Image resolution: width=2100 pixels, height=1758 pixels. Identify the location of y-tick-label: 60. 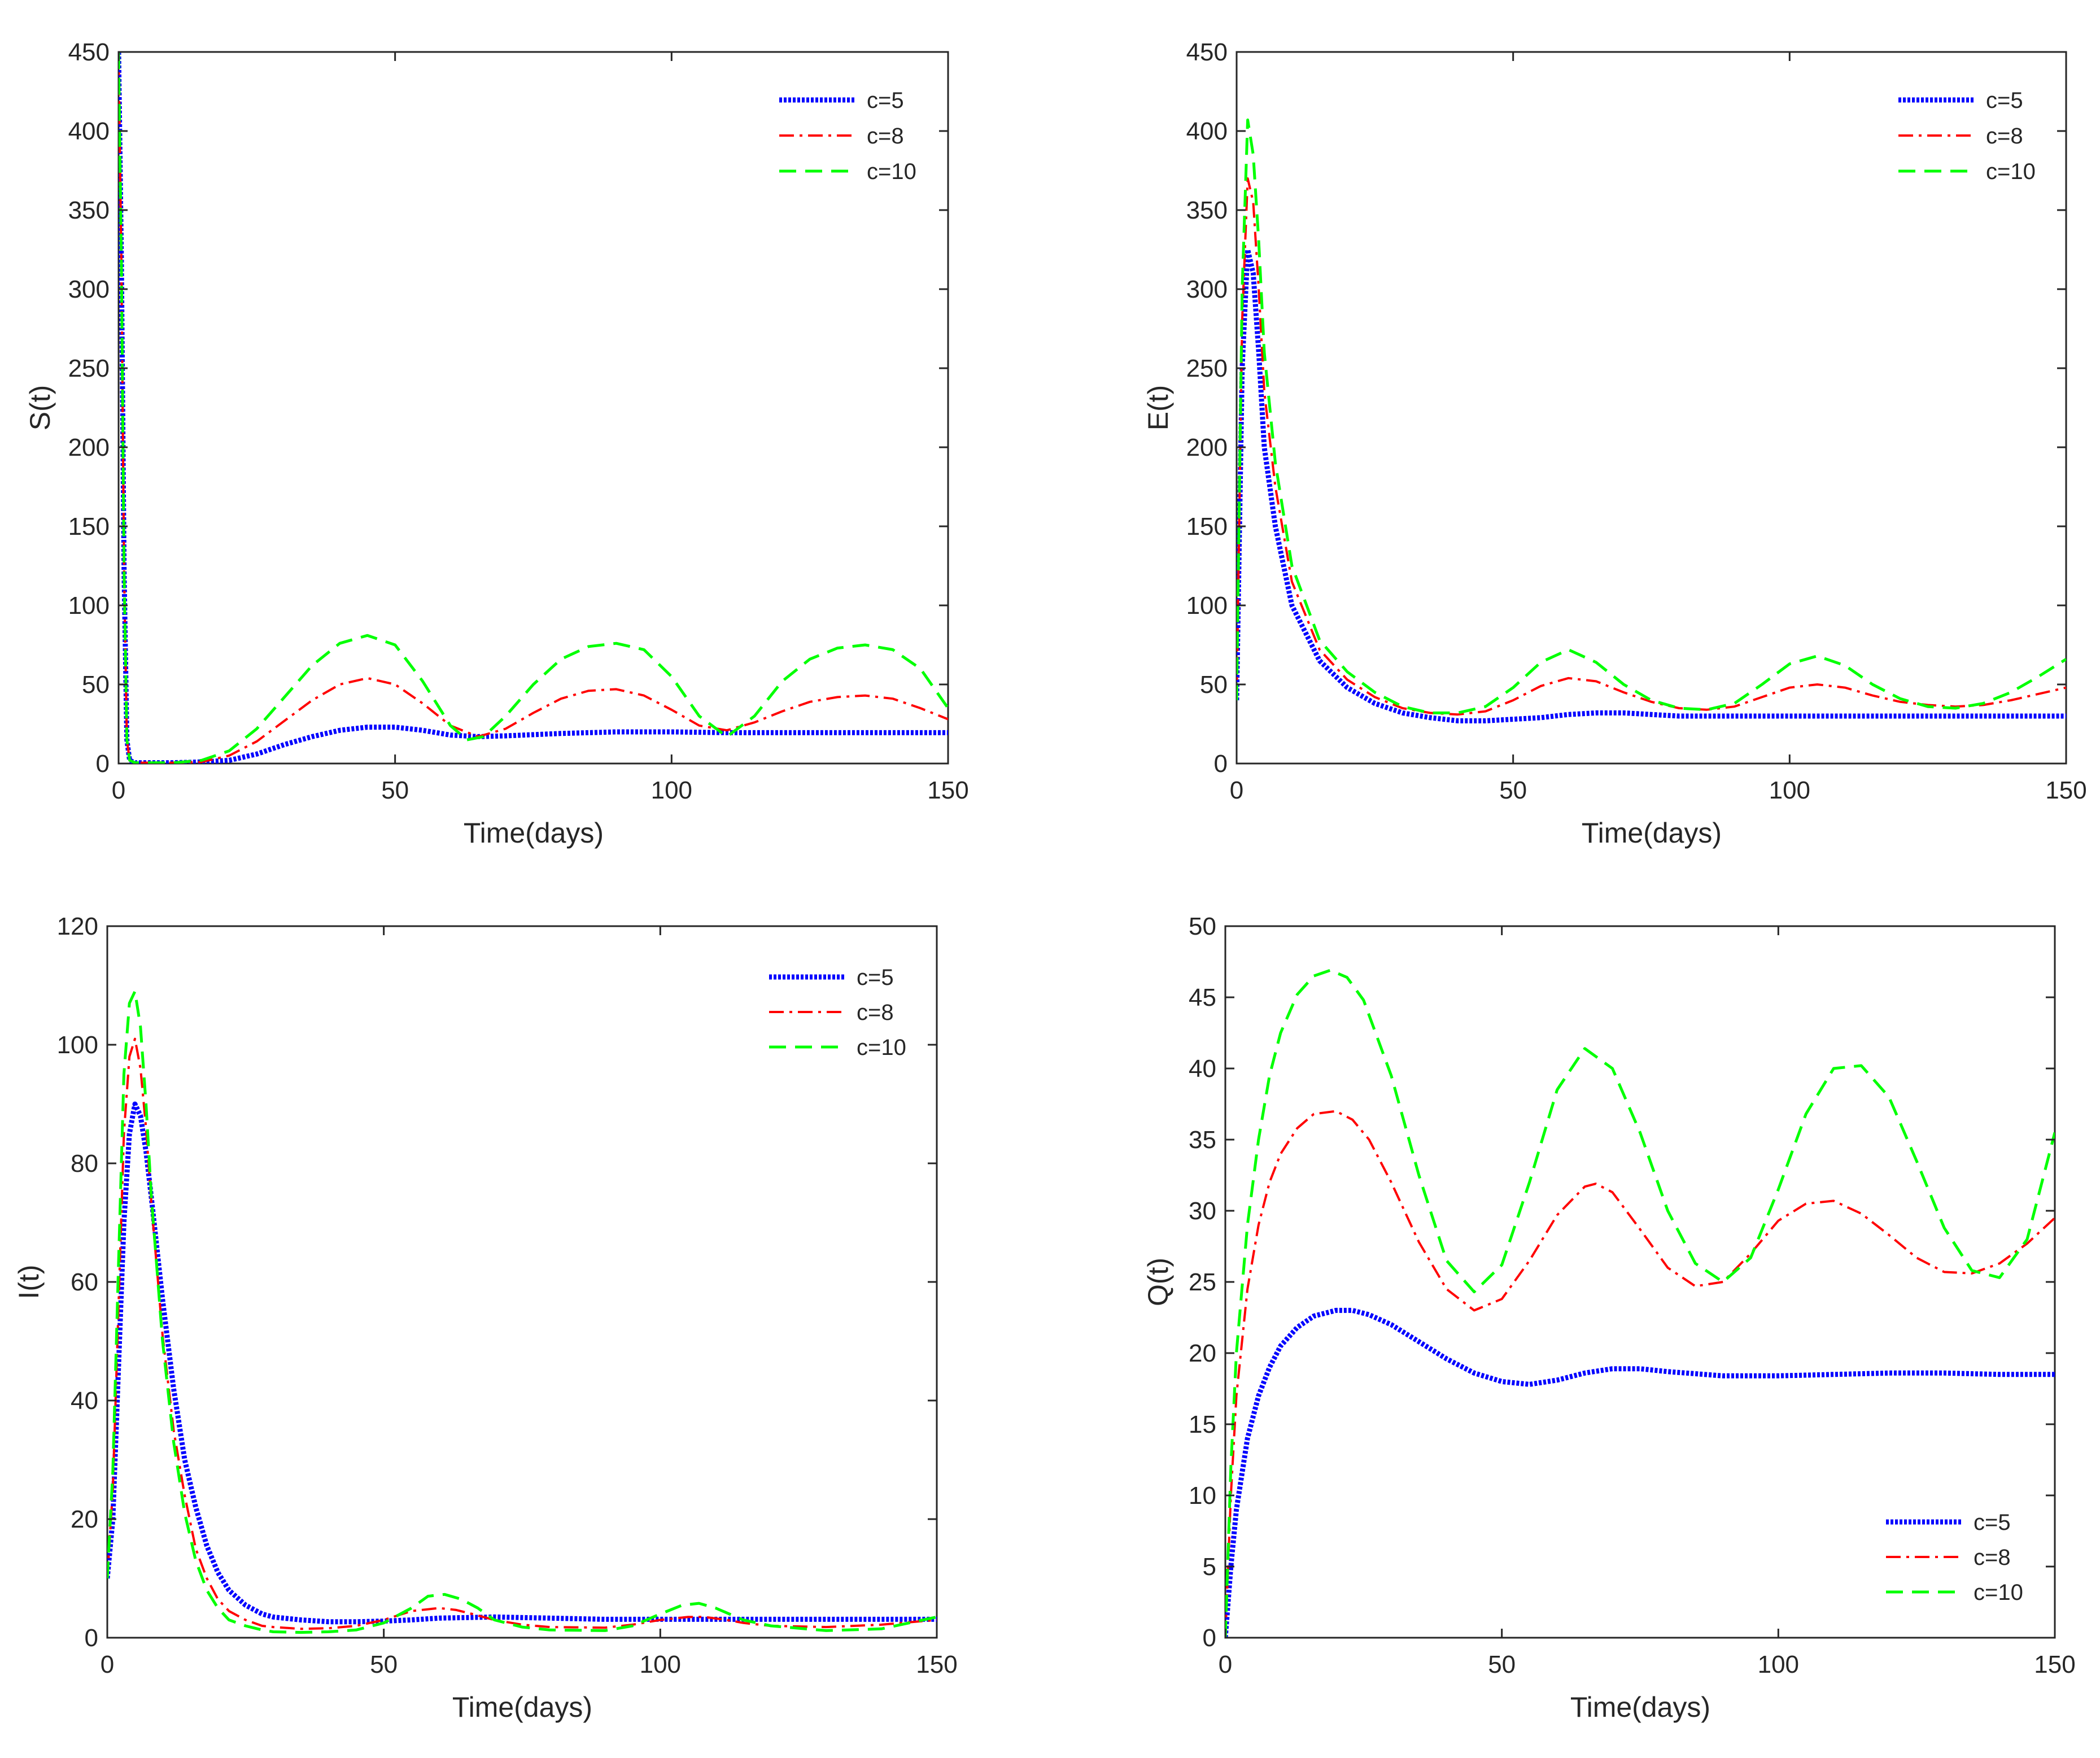
(84, 1282).